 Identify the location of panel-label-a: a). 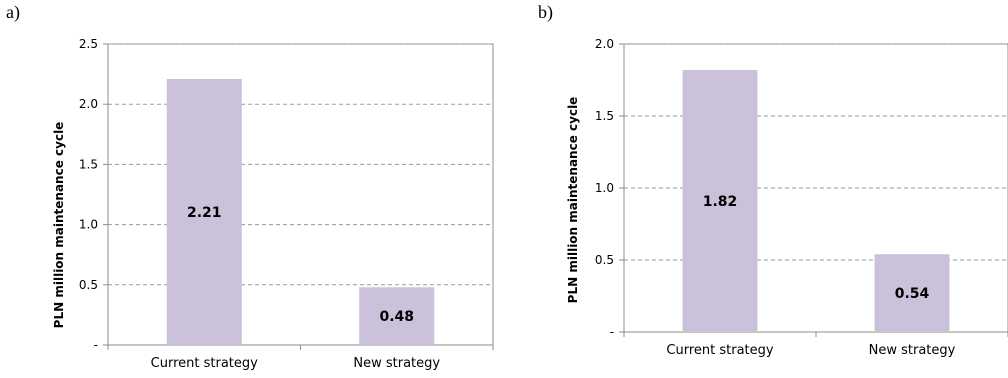
(13, 12).